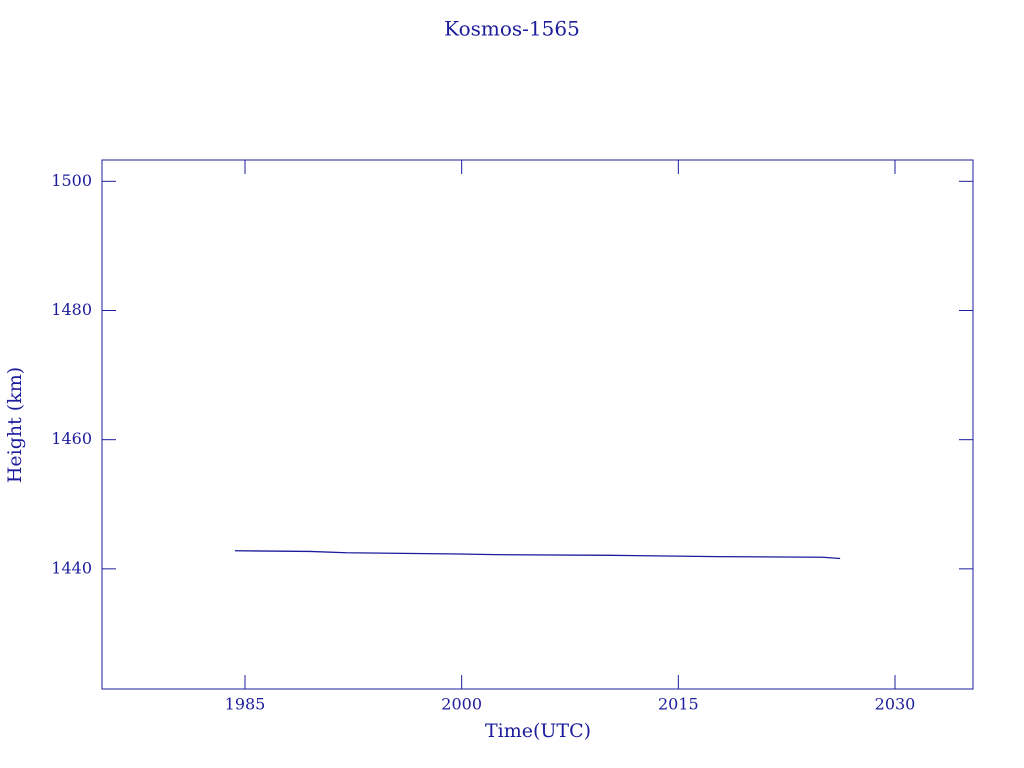  What do you see at coordinates (71, 438) in the screenshot?
I see `y-tick-label: 1460` at bounding box center [71, 438].